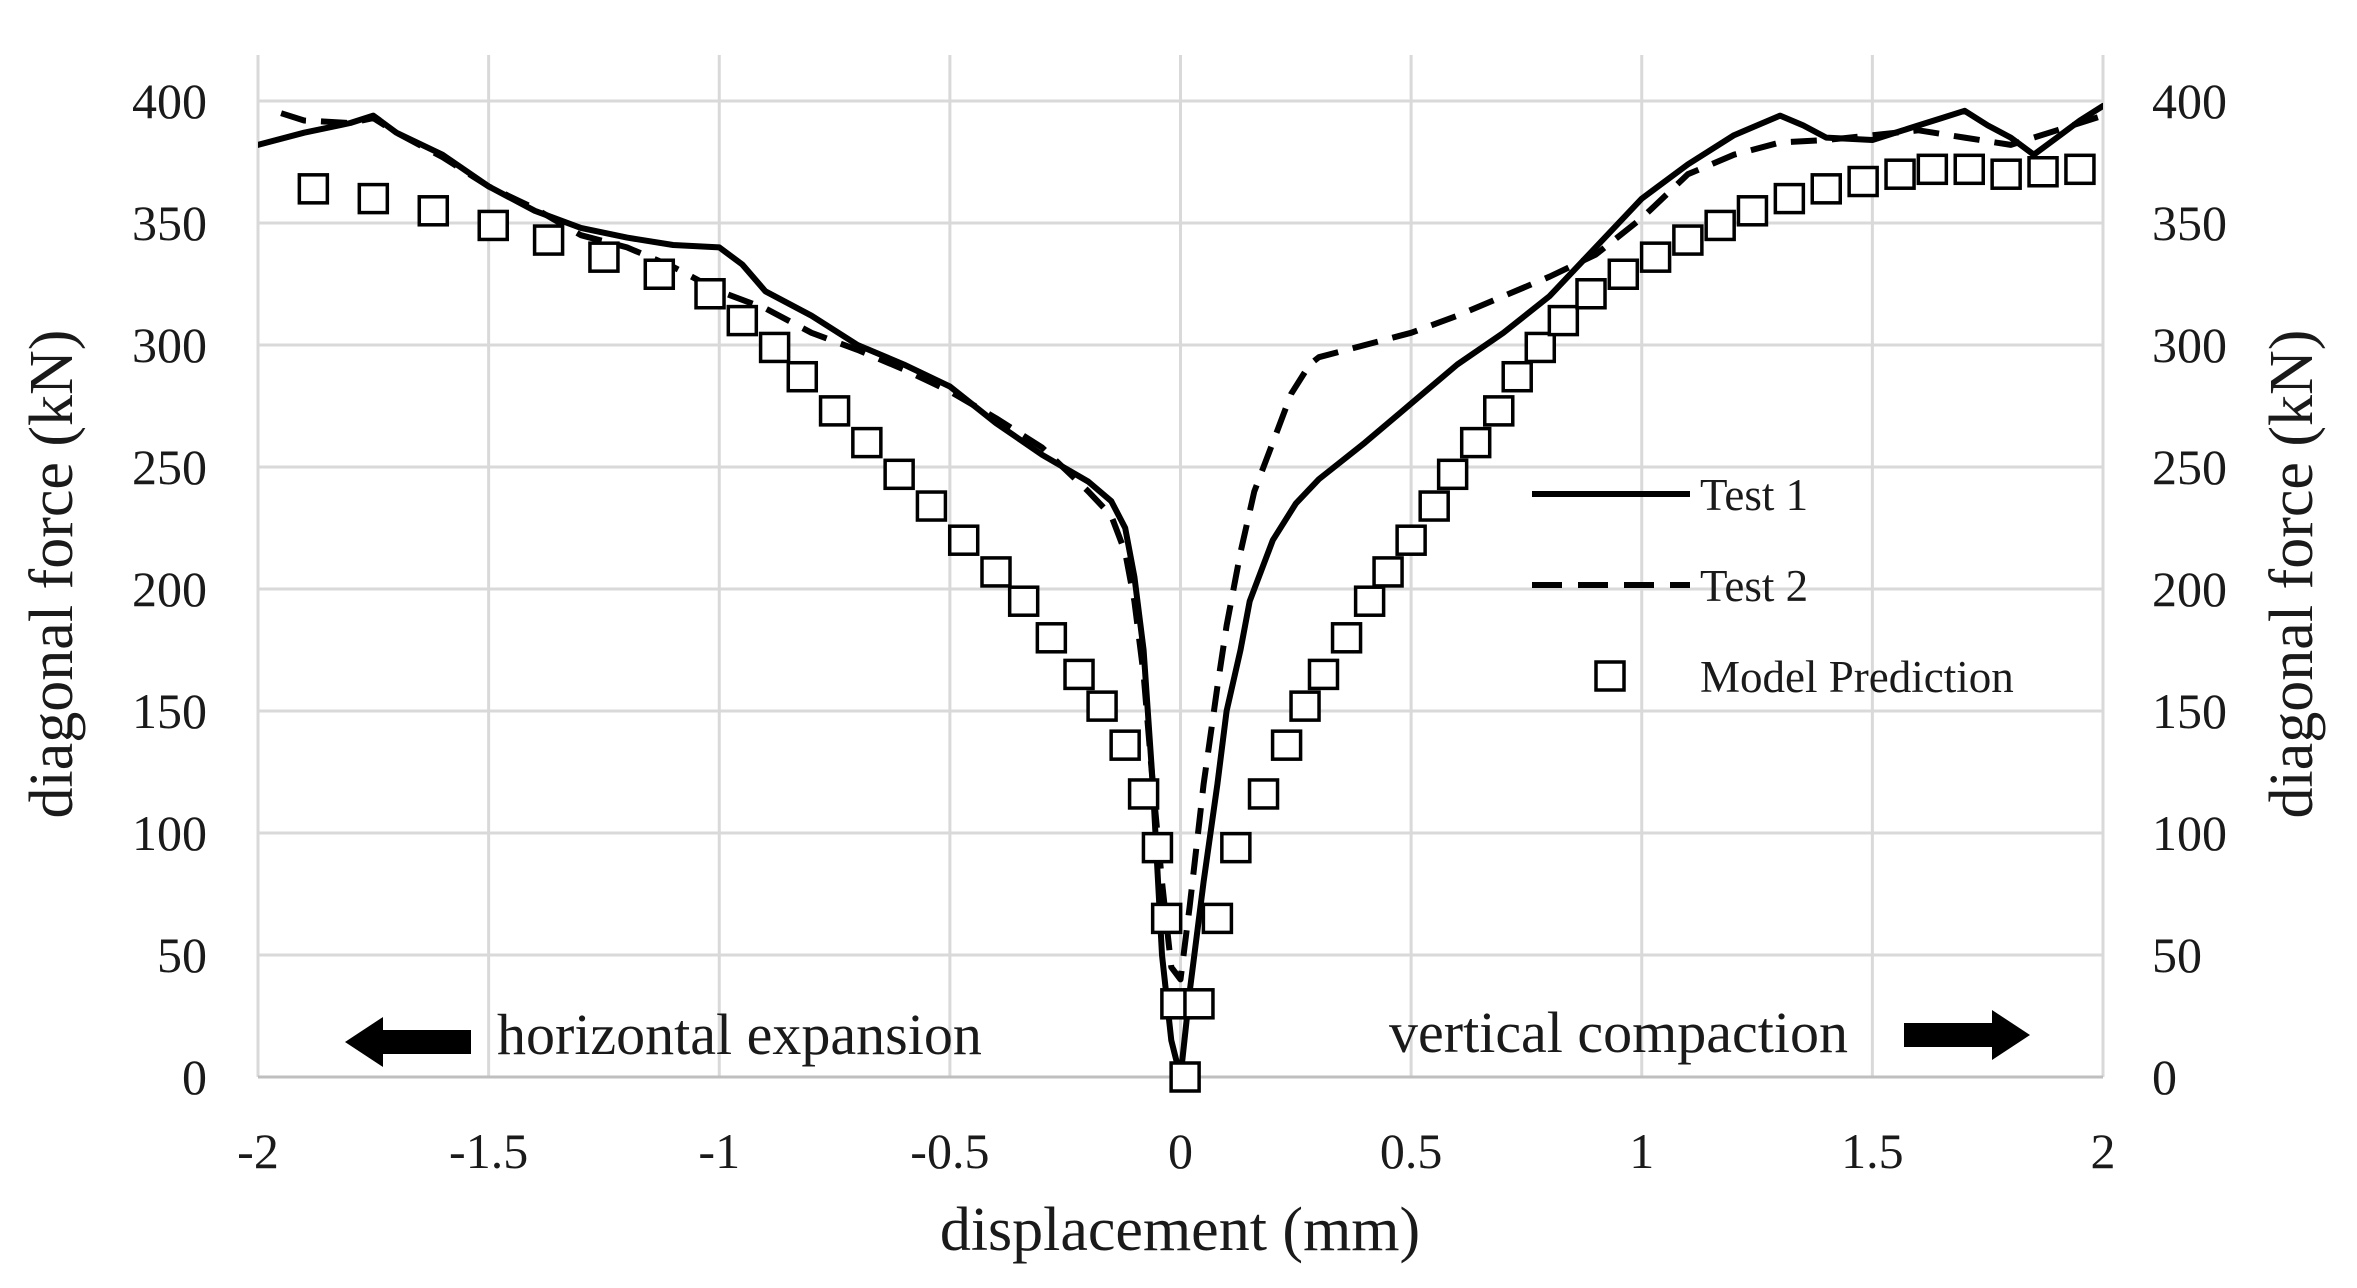 The height and width of the screenshot is (1288, 2357). Describe the element at coordinates (1641, 1151) in the screenshot. I see `x-tick-label: 1` at that location.